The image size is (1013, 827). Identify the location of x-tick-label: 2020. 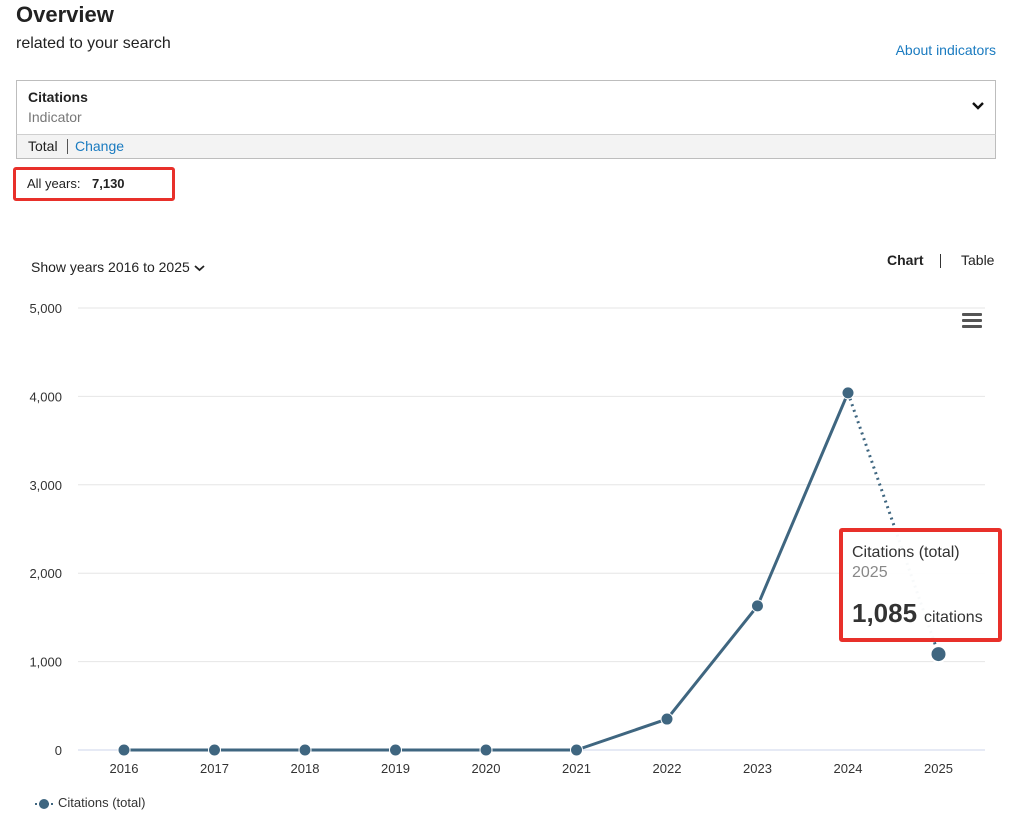
(486, 768).